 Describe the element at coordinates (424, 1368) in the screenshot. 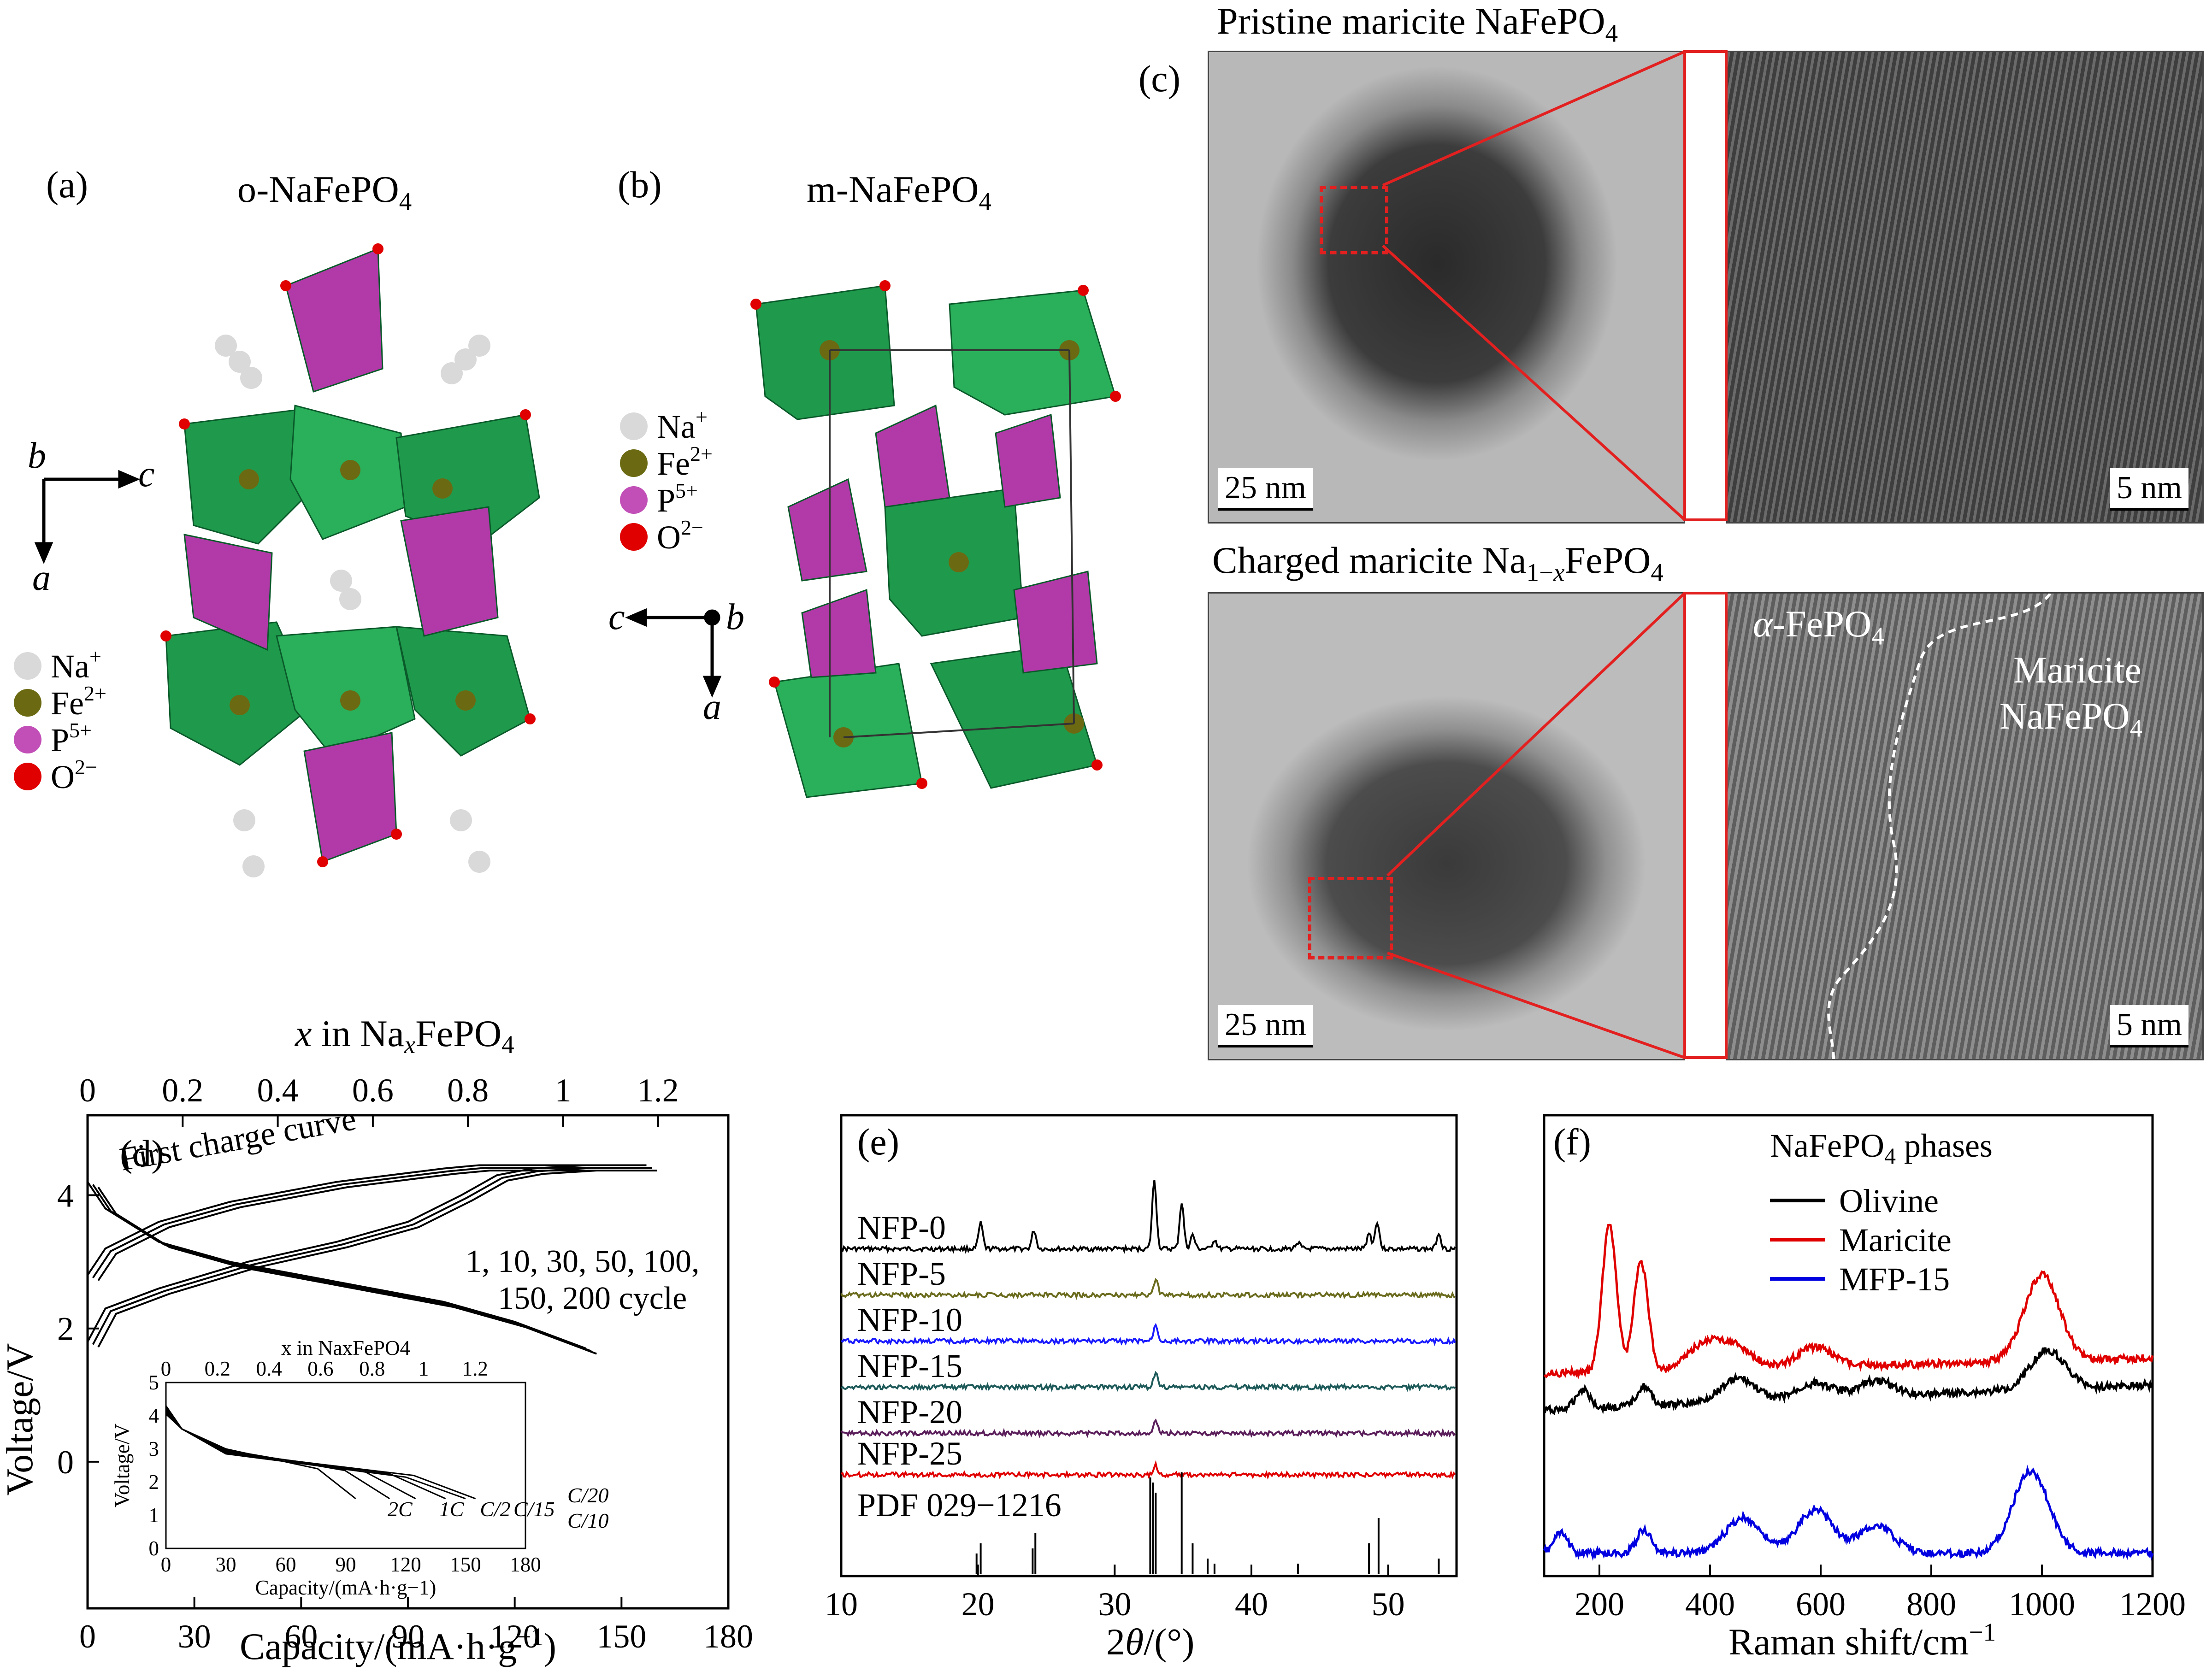

I see `inset-toptick-label: 1` at that location.